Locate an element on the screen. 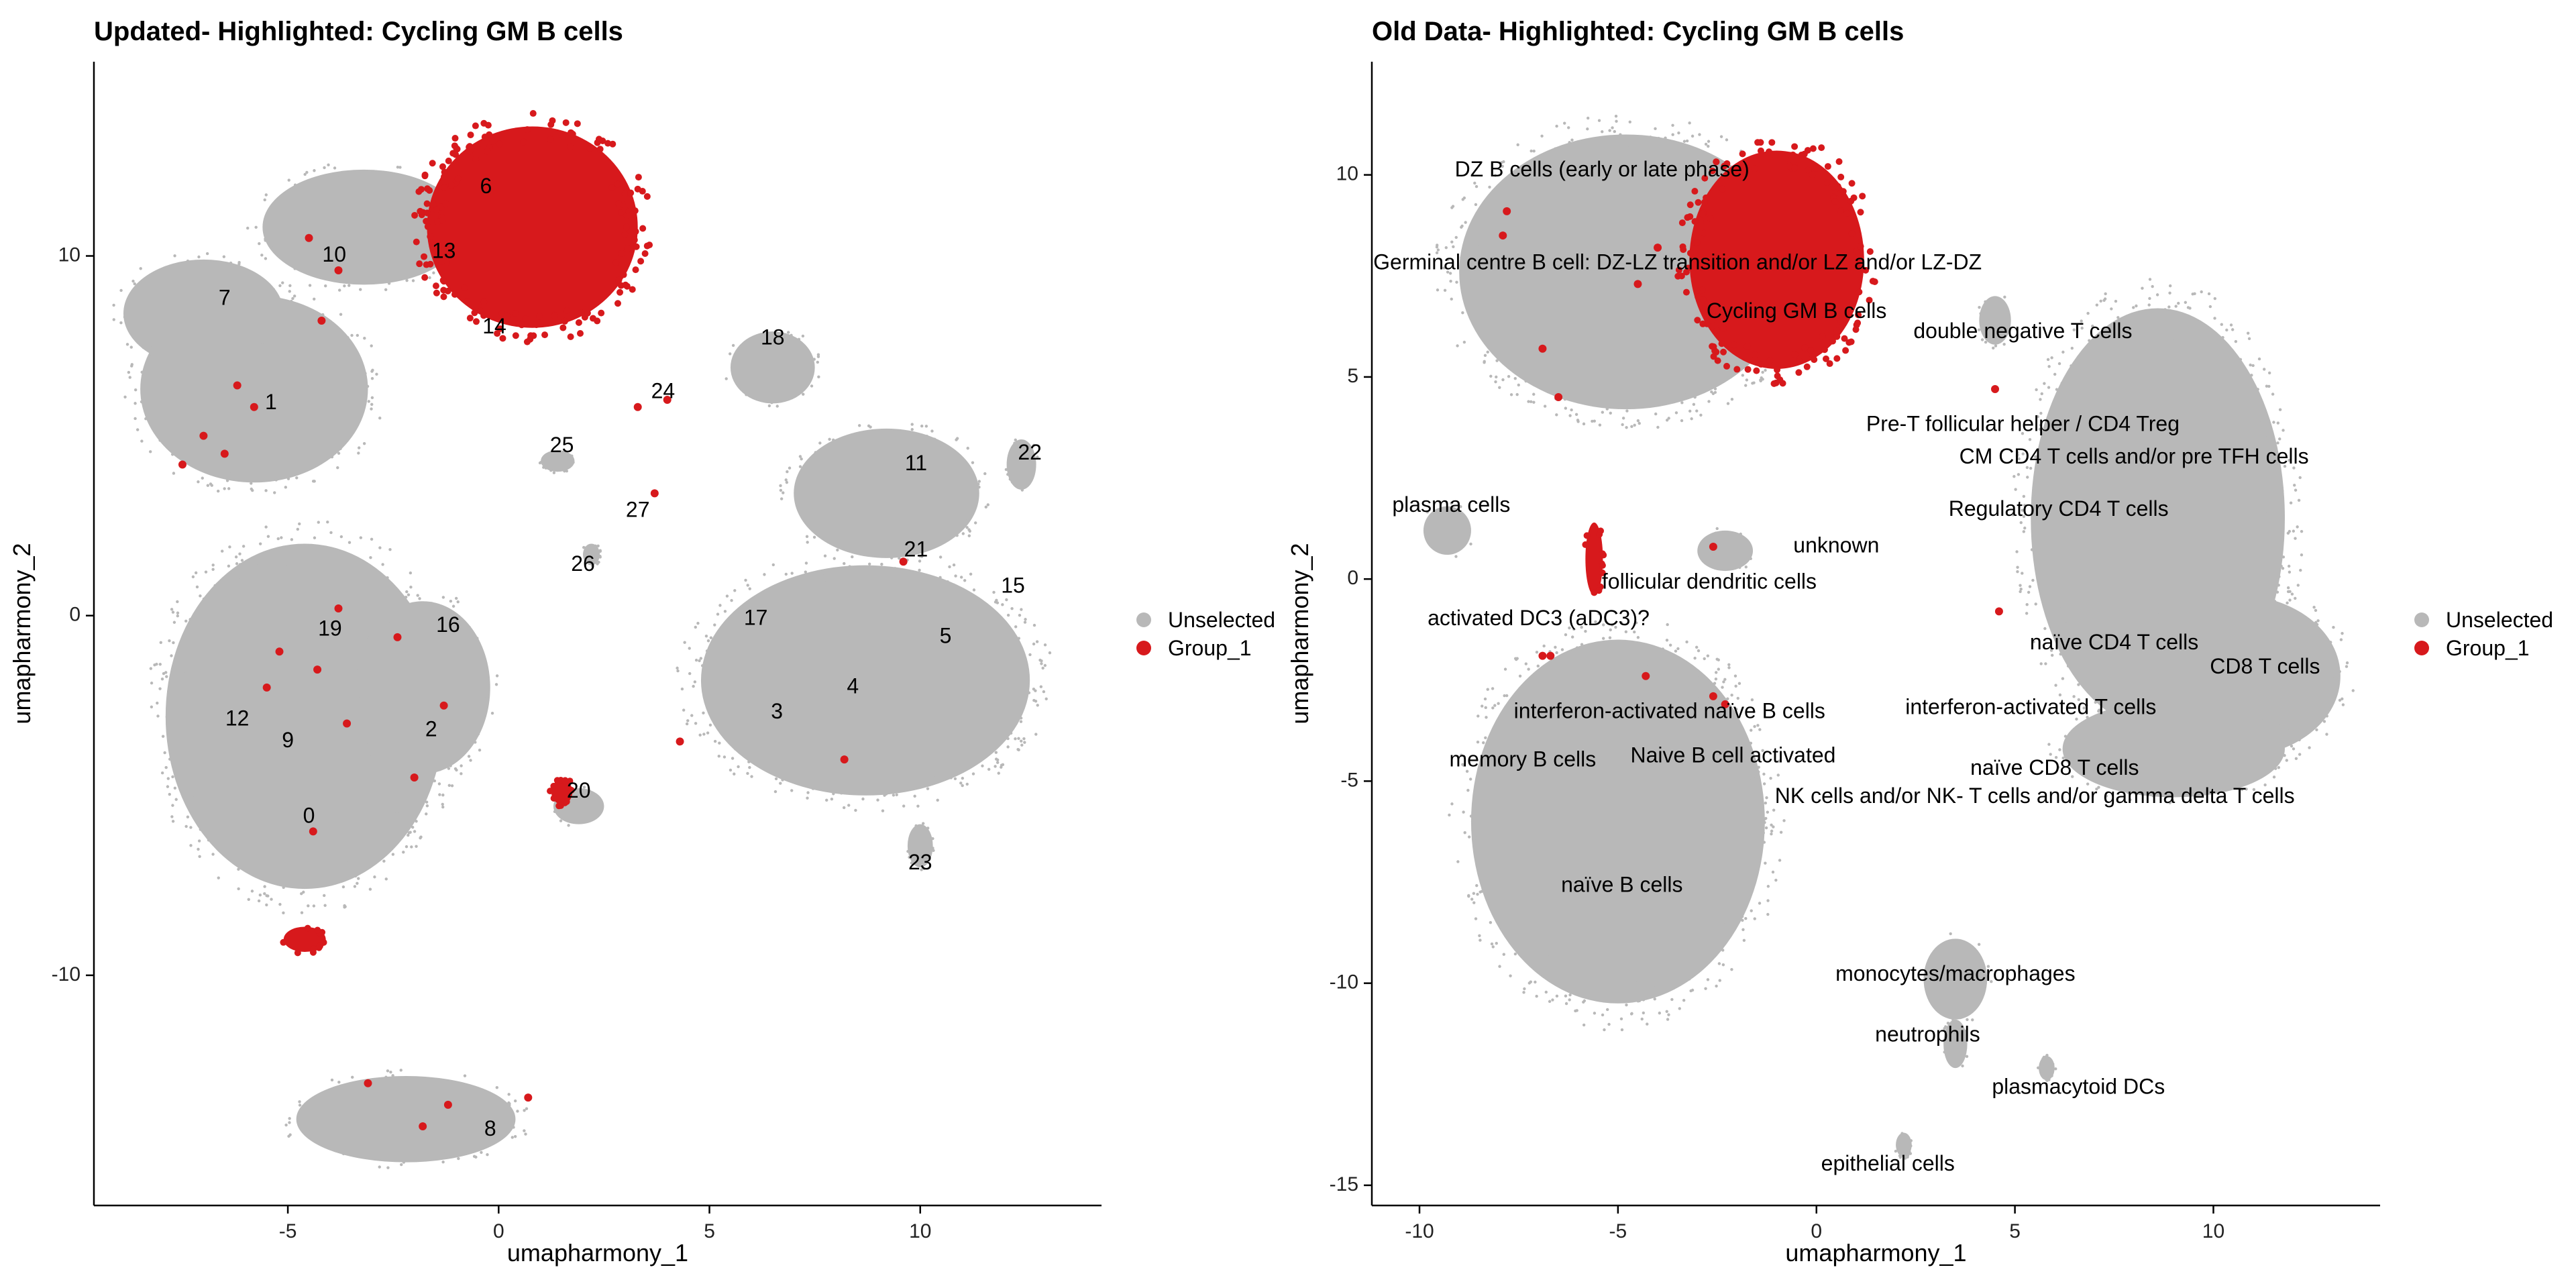  x-tick-label: -5 is located at coordinates (288, 1231).